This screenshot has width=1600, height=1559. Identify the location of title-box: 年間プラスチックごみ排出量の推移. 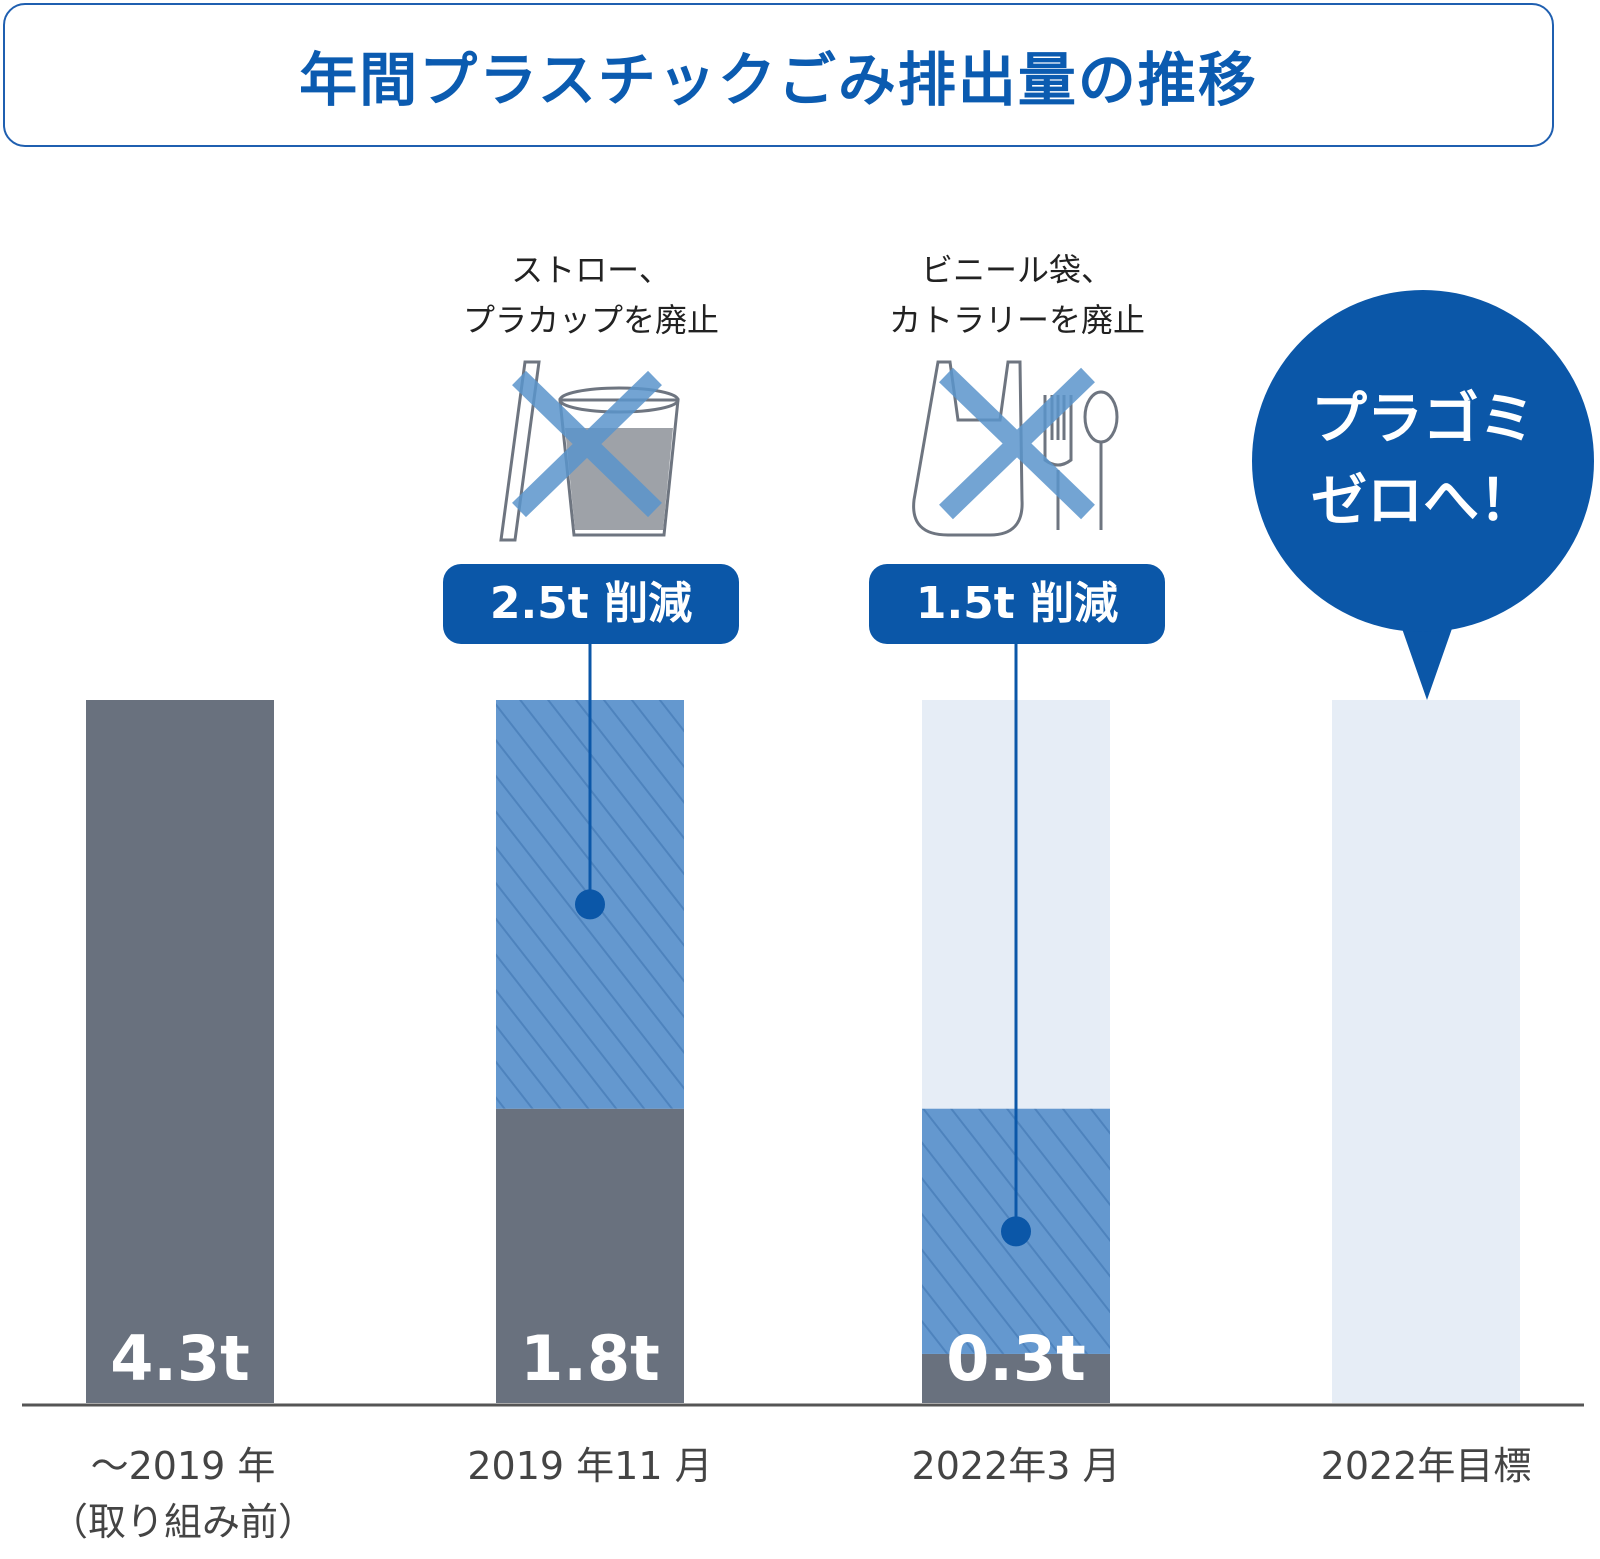
(778, 75).